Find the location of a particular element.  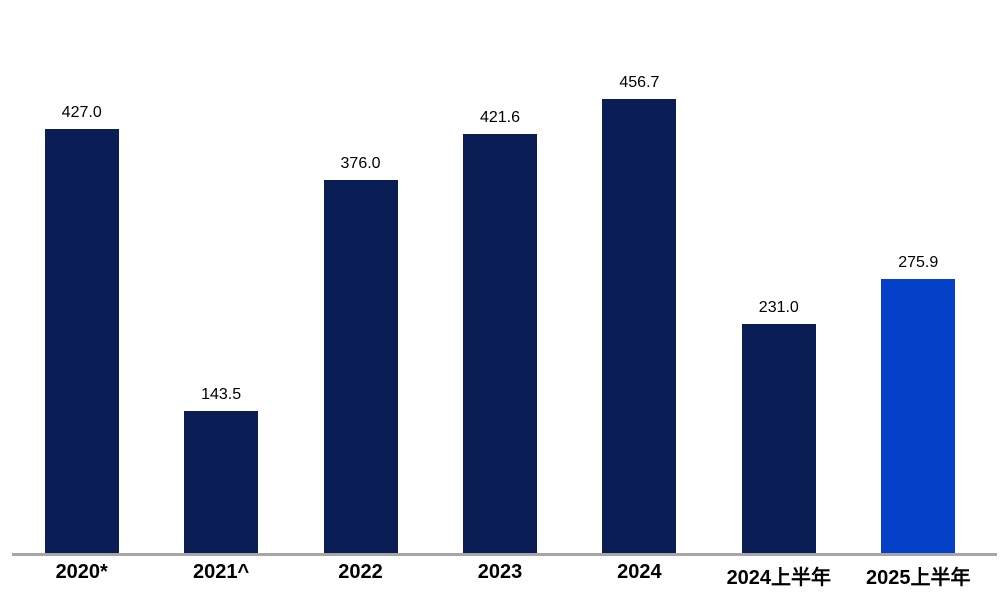

bar-column: 275.9 2025上半年 is located at coordinates (918, 300).